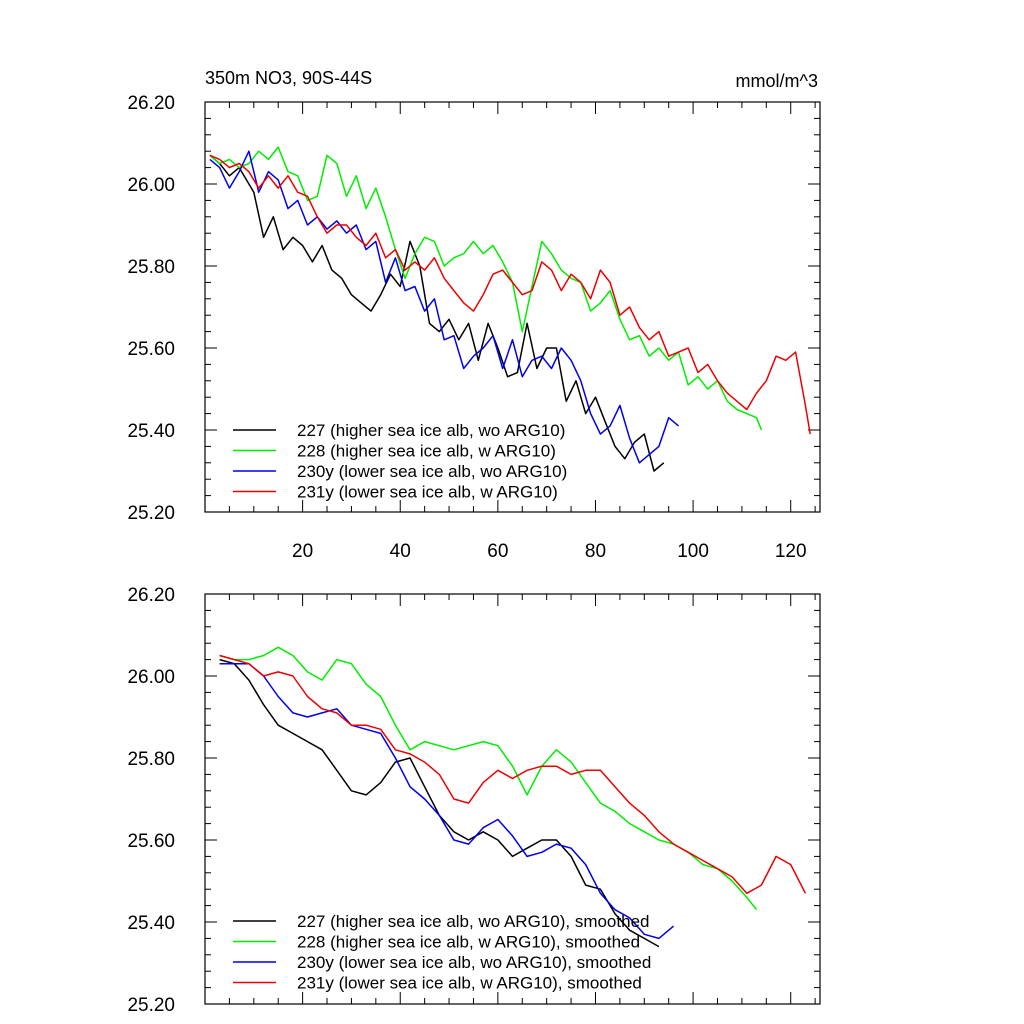 The width and height of the screenshot is (1024, 1024). Describe the element at coordinates (400, 551) in the screenshot. I see `x-tick-label: 40` at that location.